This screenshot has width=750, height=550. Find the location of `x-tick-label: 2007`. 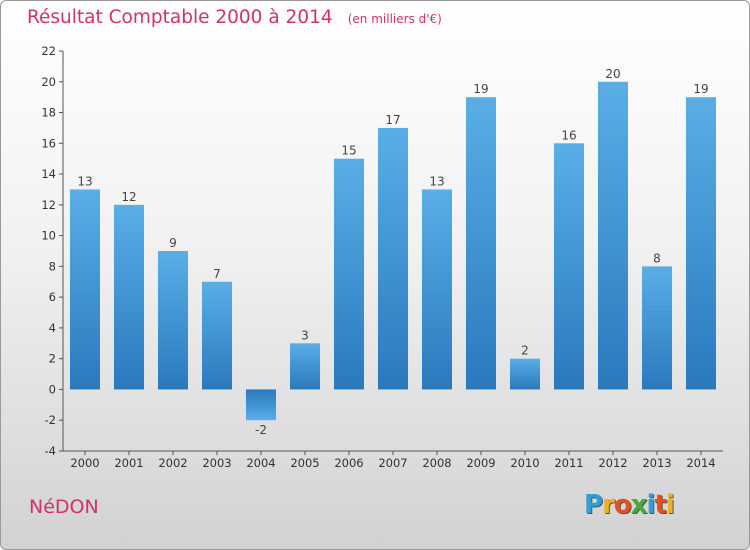

x-tick-label: 2007 is located at coordinates (392, 463).